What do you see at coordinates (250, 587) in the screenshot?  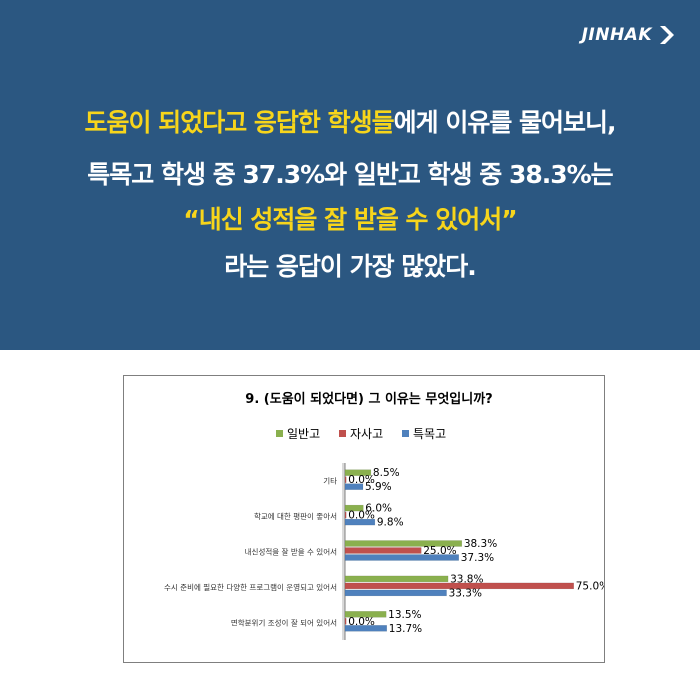 I see `category-label-3: 수시 준비에 필요한 다양한 프로그램이 운영되고 있어서` at bounding box center [250, 587].